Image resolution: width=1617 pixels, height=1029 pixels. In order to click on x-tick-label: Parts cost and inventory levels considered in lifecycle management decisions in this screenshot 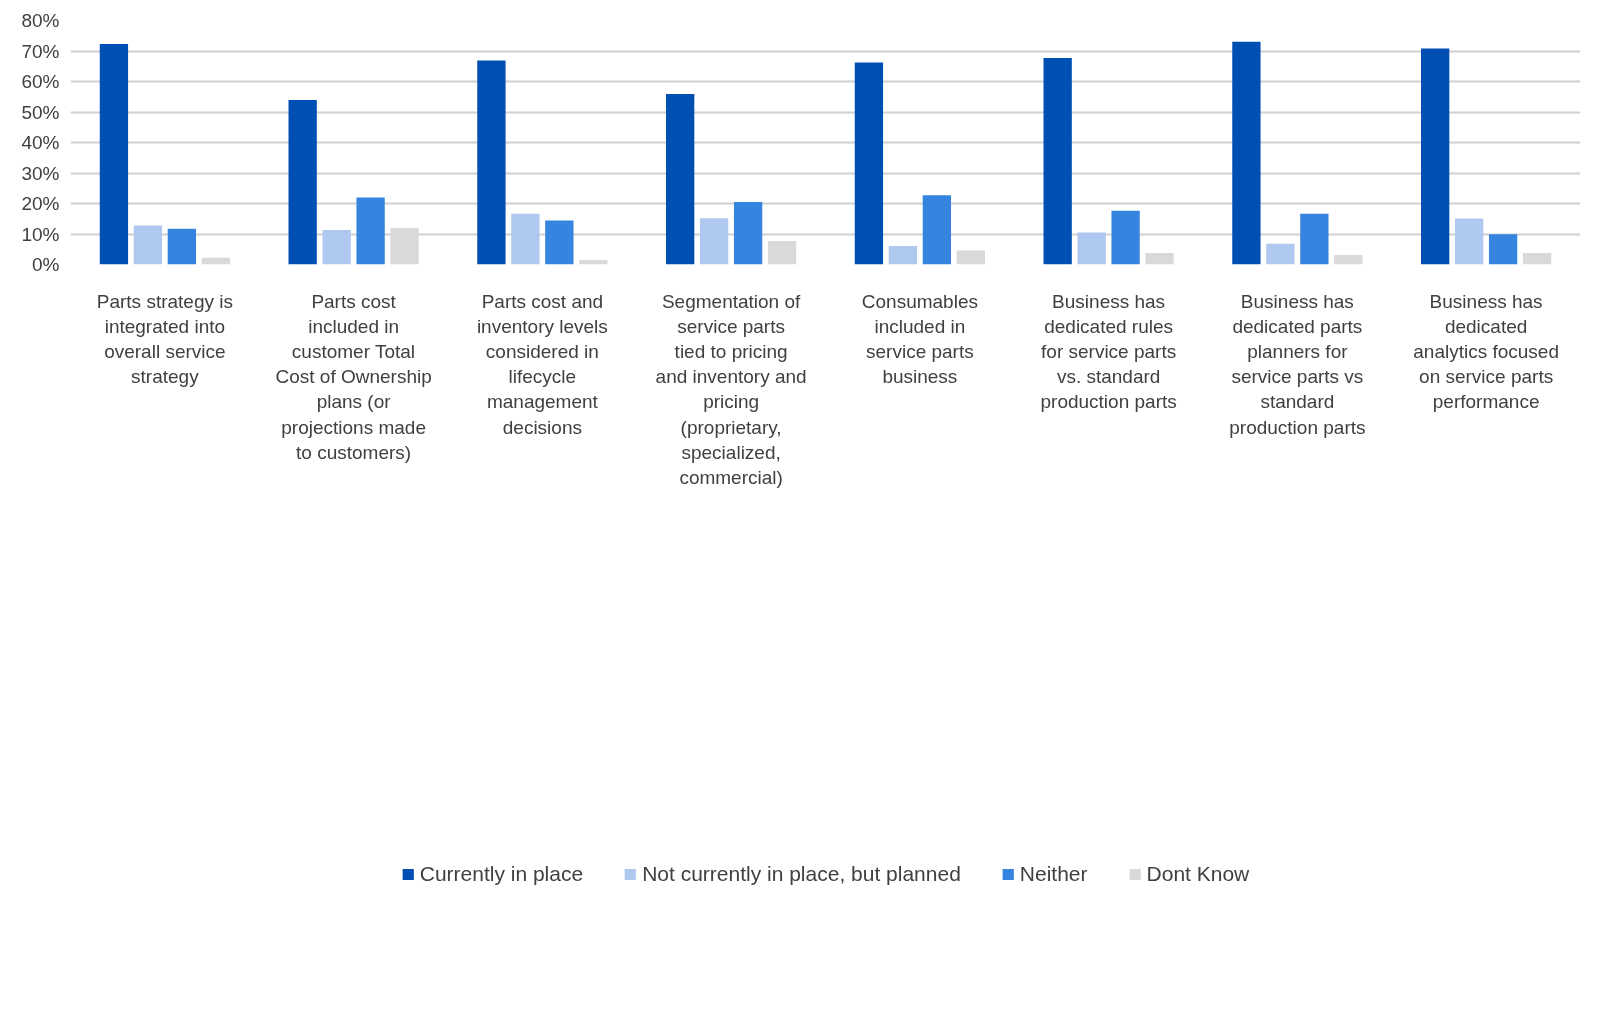, I will do `click(542, 364)`.